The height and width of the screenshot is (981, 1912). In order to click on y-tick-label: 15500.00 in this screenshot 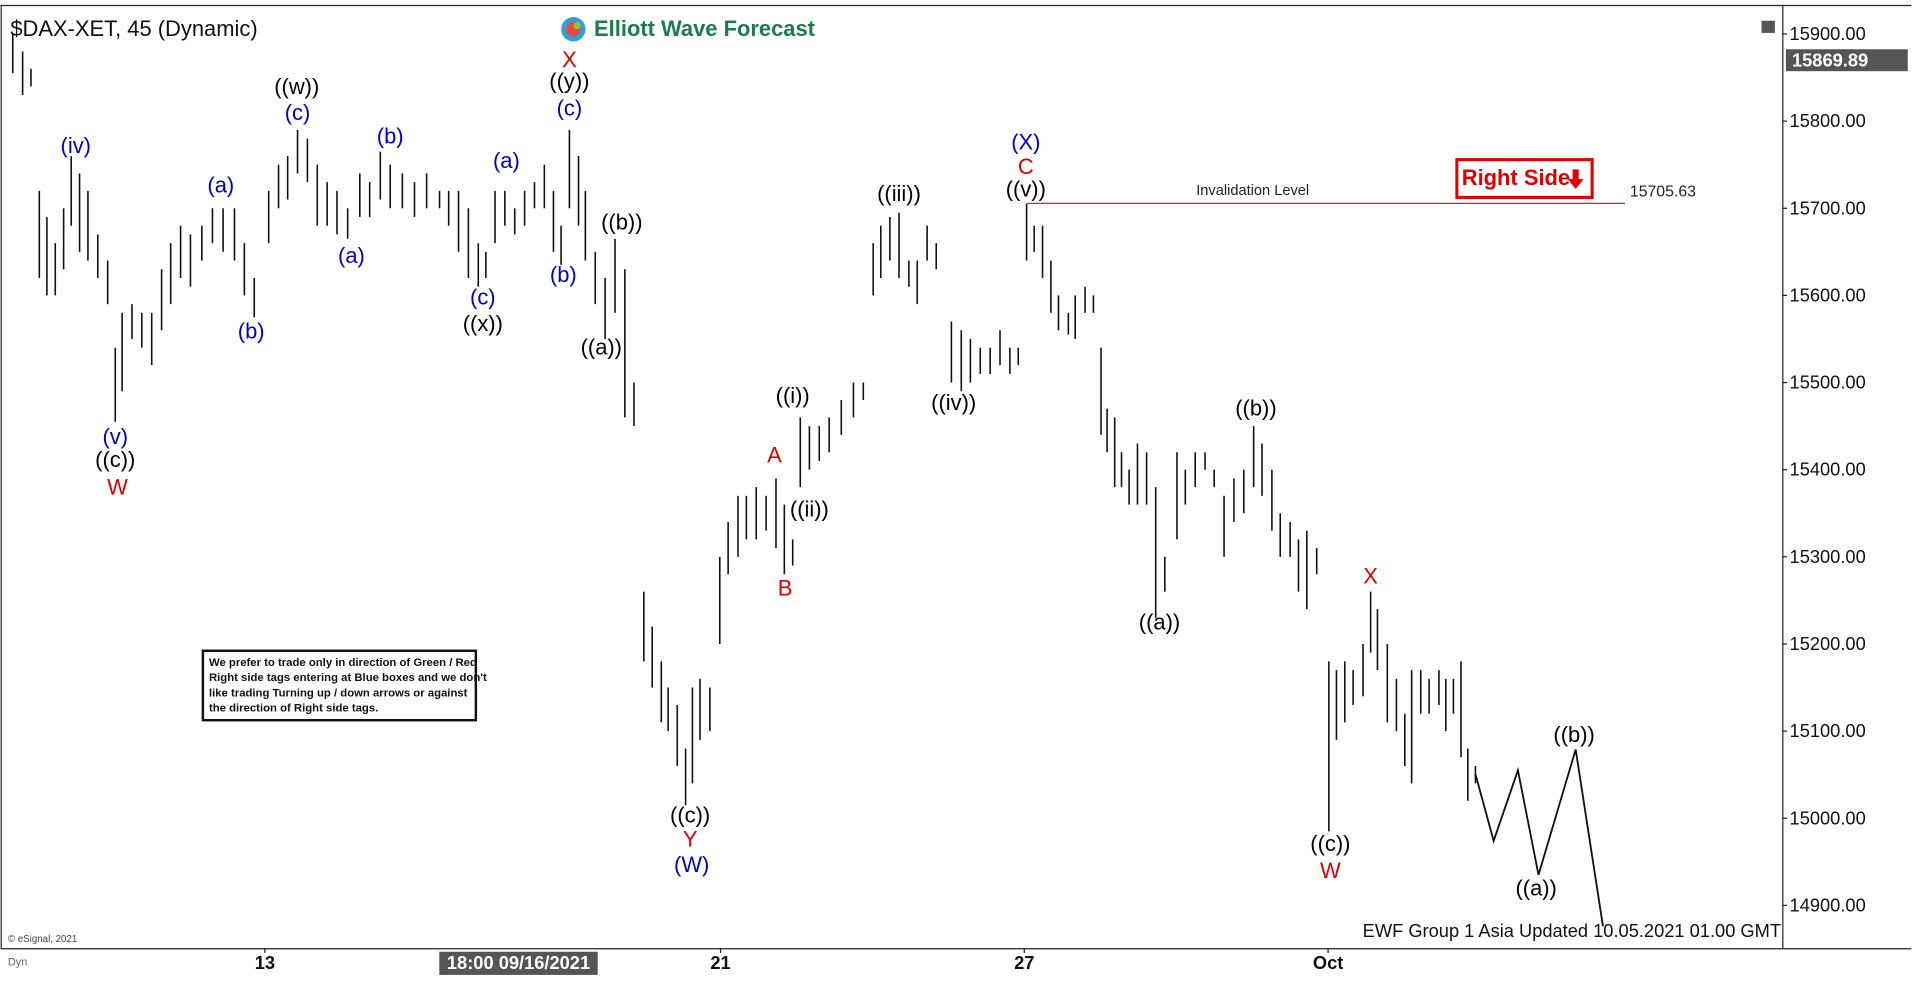, I will do `click(1828, 382)`.